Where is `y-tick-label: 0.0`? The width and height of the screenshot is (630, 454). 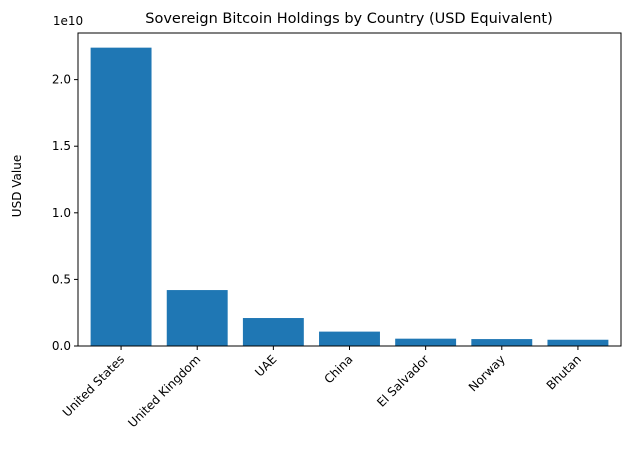 y-tick-label: 0.0 is located at coordinates (61, 346).